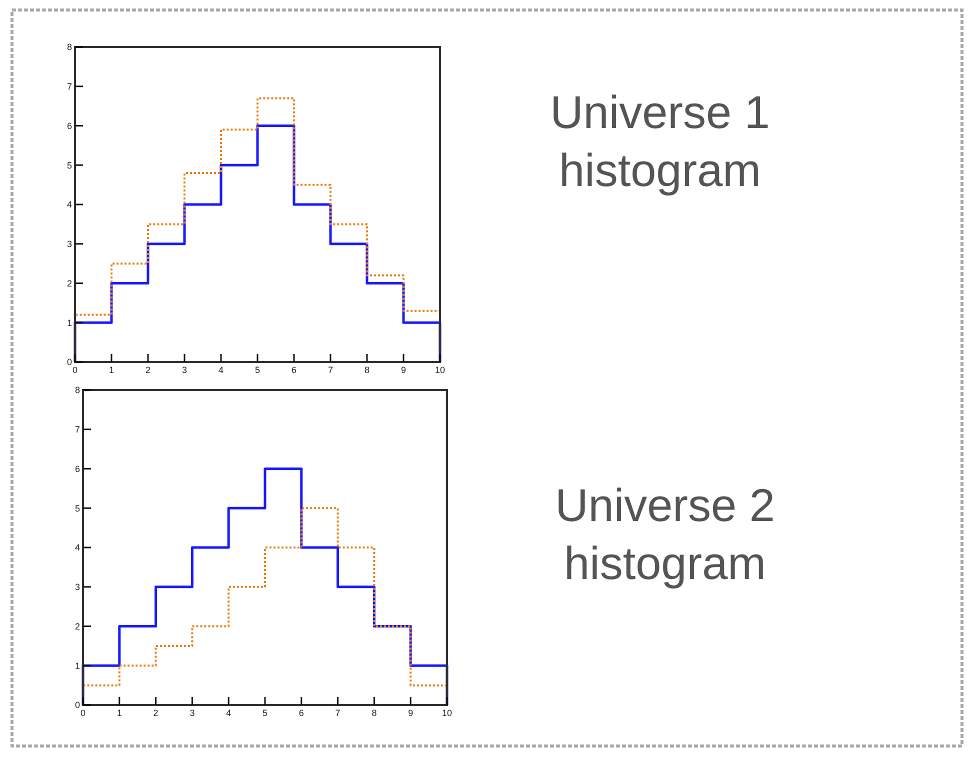 This screenshot has height=757, width=975. I want to click on text: Universe 1 histogram, so click(660, 141).